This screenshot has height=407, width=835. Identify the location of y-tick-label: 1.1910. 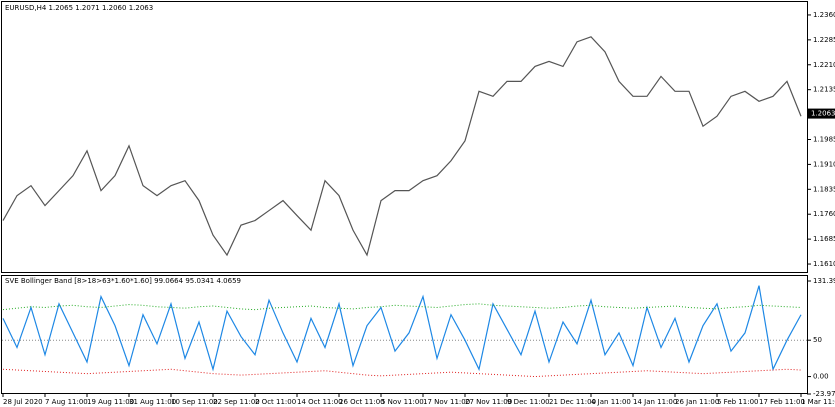
(824, 164).